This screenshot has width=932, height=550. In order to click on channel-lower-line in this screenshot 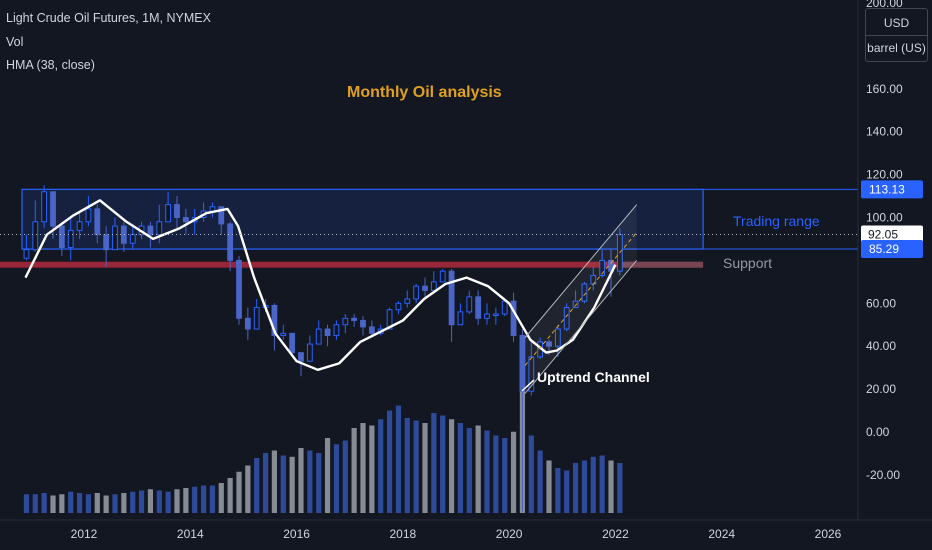, I will do `click(581, 327)`.